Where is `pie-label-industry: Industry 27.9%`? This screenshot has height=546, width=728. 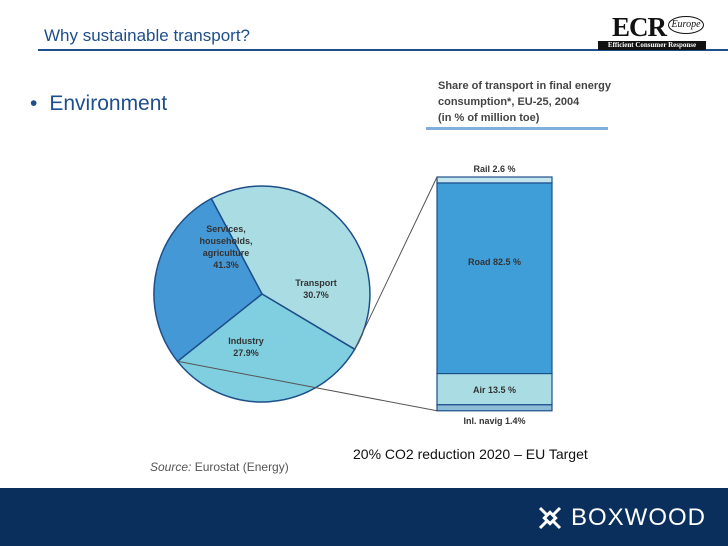
pie-label-industry: Industry 27.9% is located at coordinates (246, 347).